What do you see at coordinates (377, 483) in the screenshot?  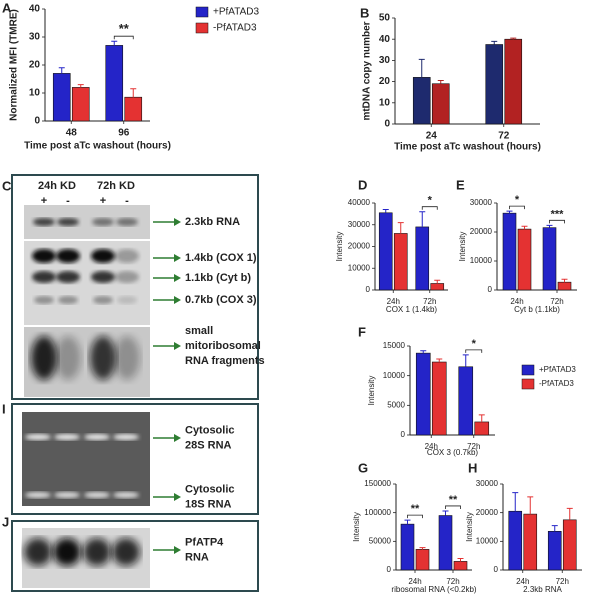 I see `y-tick-label: 150000` at bounding box center [377, 483].